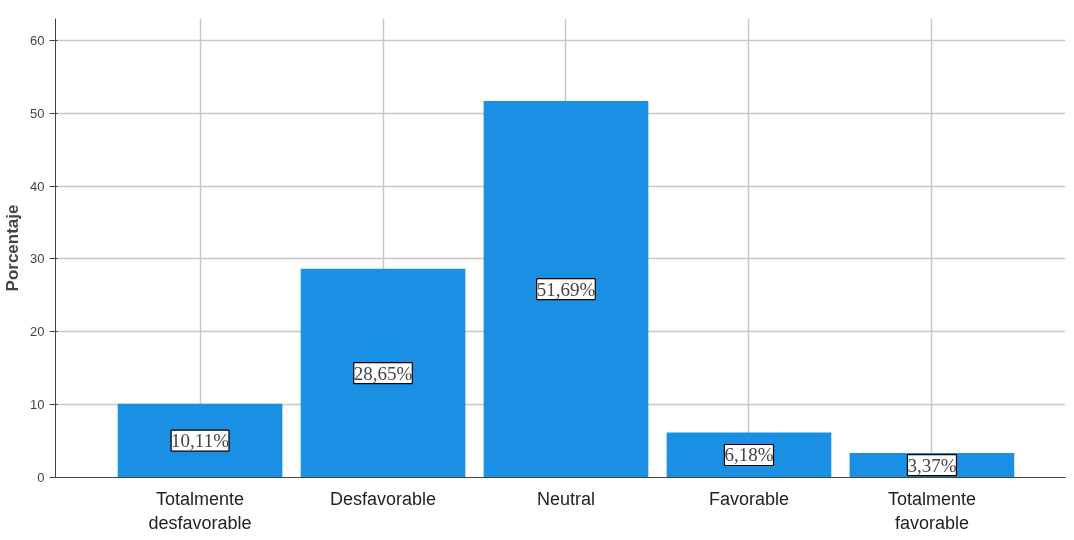 The height and width of the screenshot is (540, 1074). I want to click on y-tick-label: 50, so click(37, 113).